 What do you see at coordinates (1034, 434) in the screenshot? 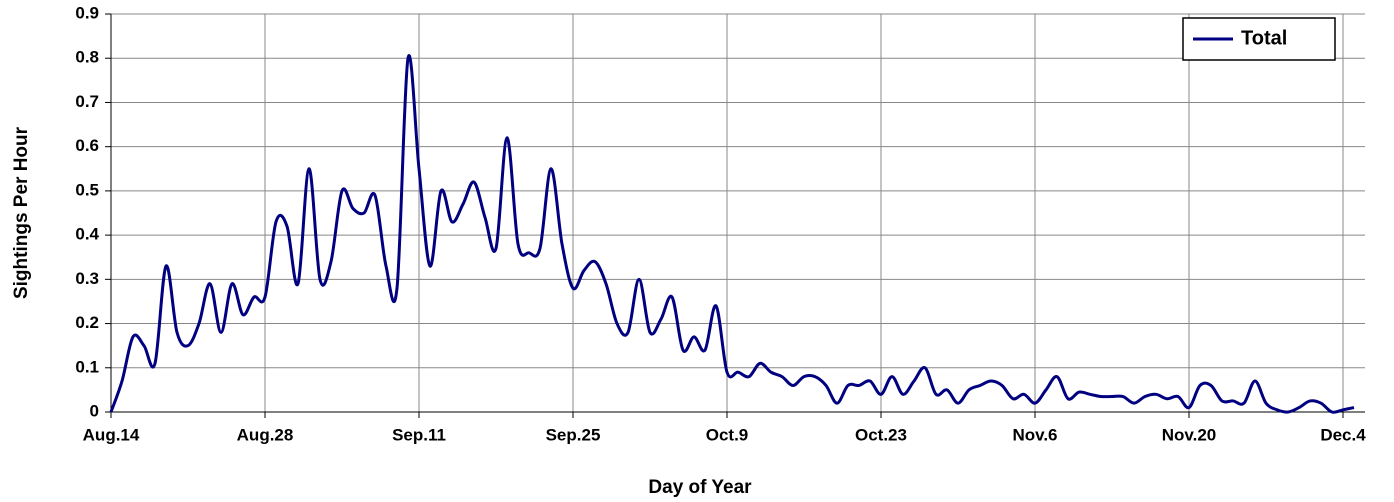
I see `x-tick-label: Nov.6` at bounding box center [1034, 434].